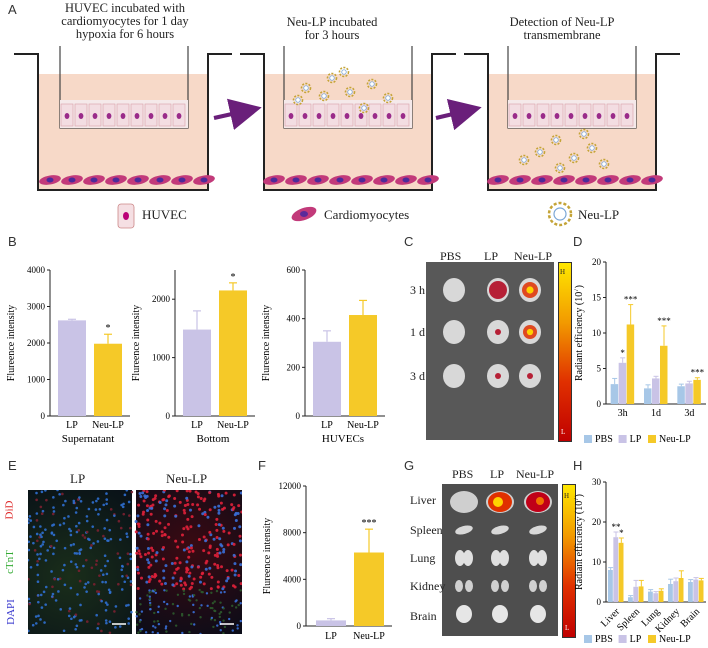 This screenshot has width=708, height=648. I want to click on b-sig: *, so click(233, 277).